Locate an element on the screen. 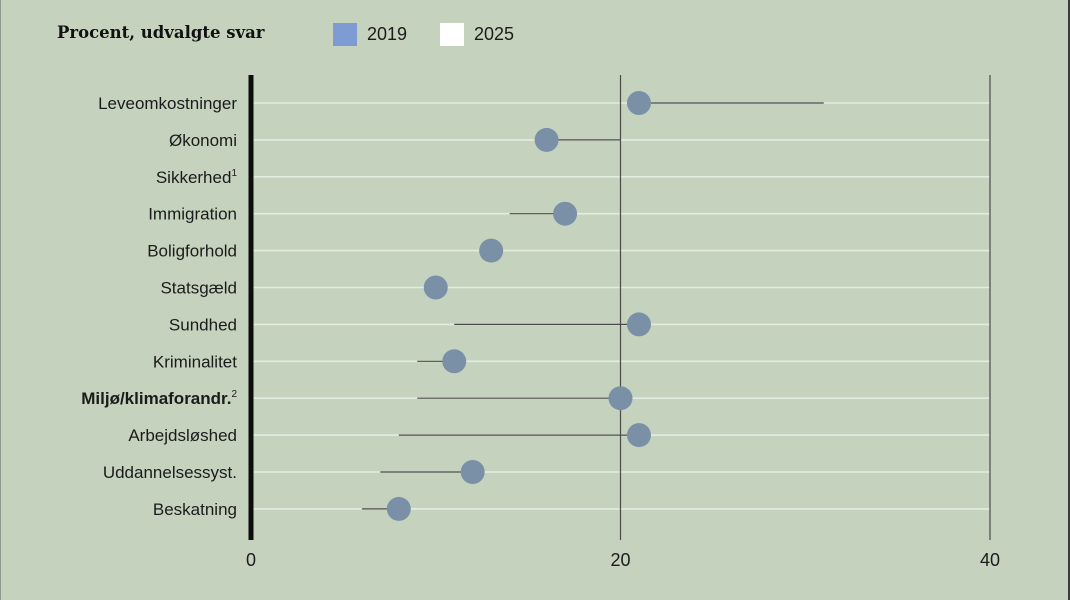 This screenshot has width=1070, height=600. category-label: Statsgæld is located at coordinates (198, 288).